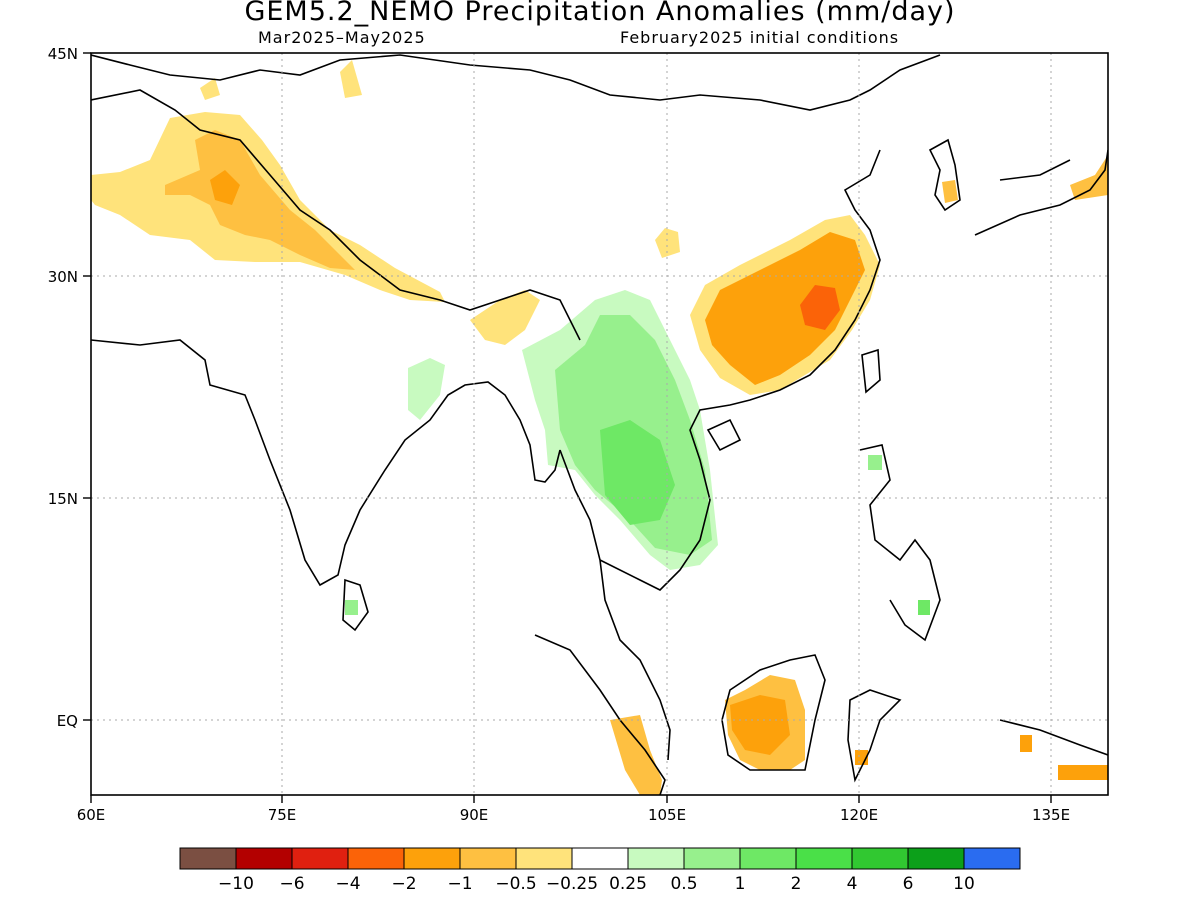  I want to click on colorbar: −10 −6 −4 −2 −1 −0.5 −0.25 0.25 0.5 1 2 4 6 10, so click(600, 870).